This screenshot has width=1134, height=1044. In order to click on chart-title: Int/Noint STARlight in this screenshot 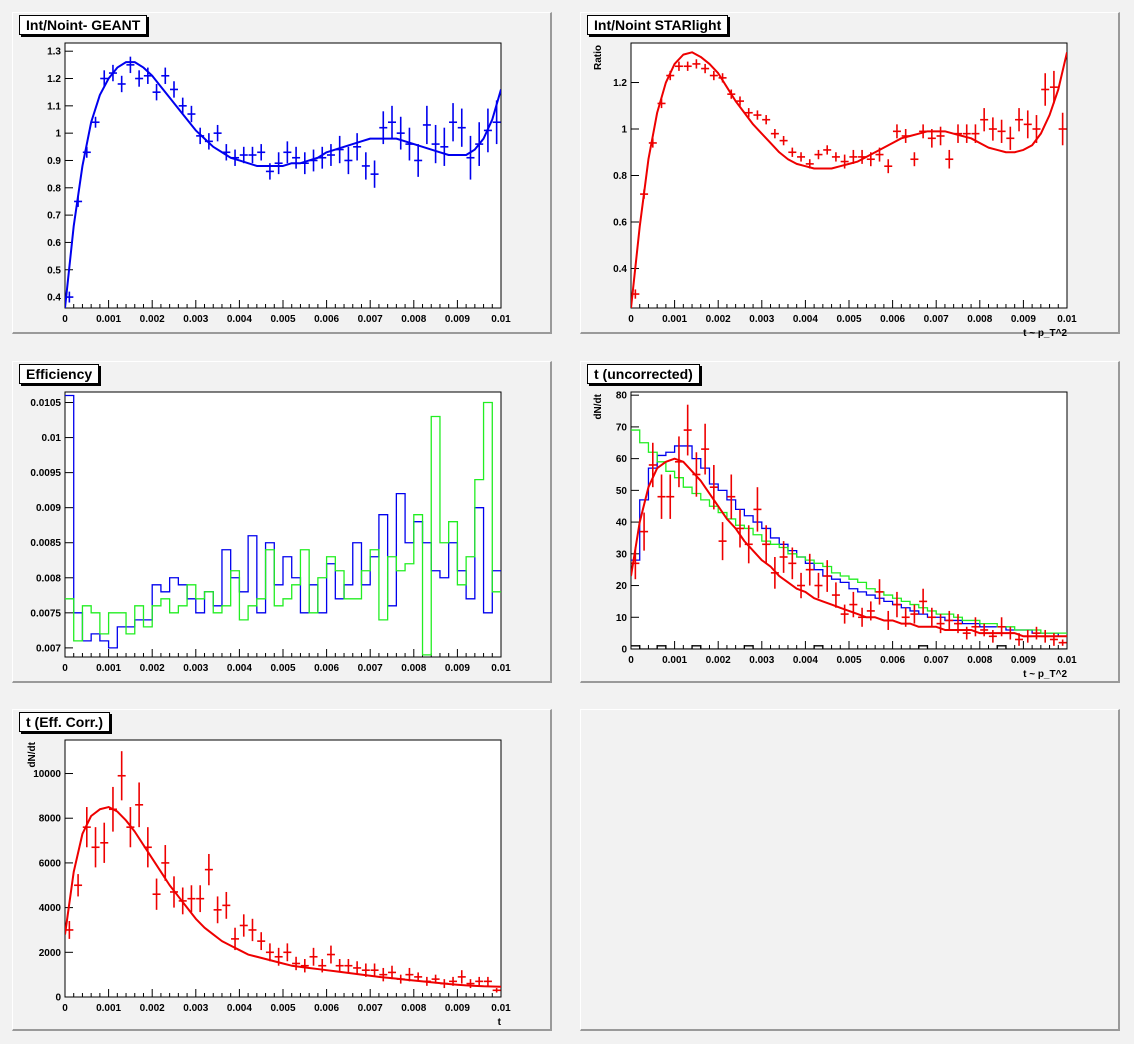, I will do `click(658, 25)`.